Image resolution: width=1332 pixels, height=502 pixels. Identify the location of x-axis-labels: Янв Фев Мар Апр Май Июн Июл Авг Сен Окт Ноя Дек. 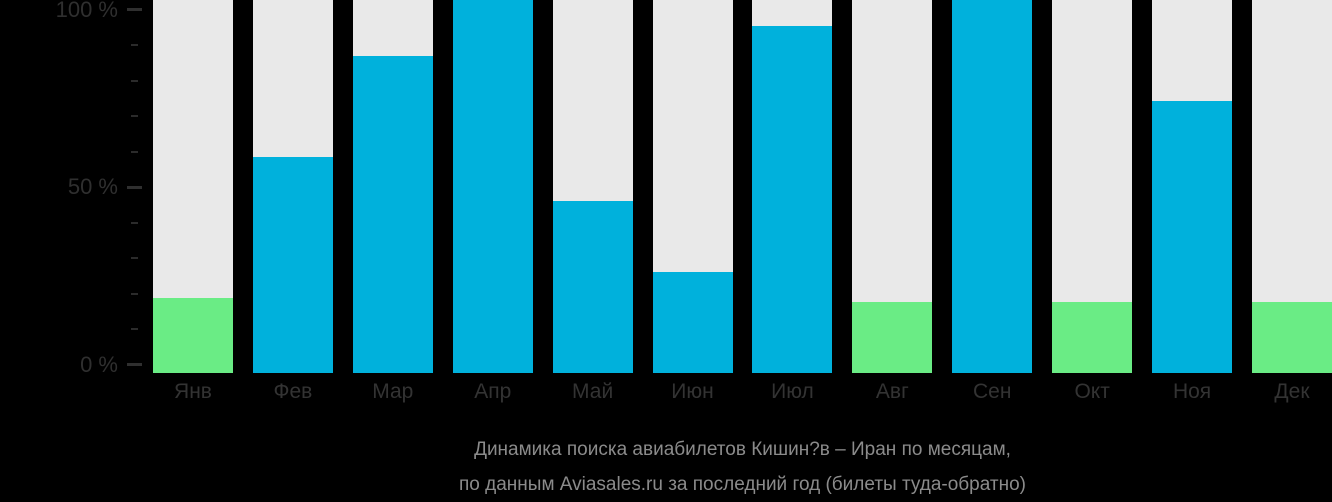
(742, 392).